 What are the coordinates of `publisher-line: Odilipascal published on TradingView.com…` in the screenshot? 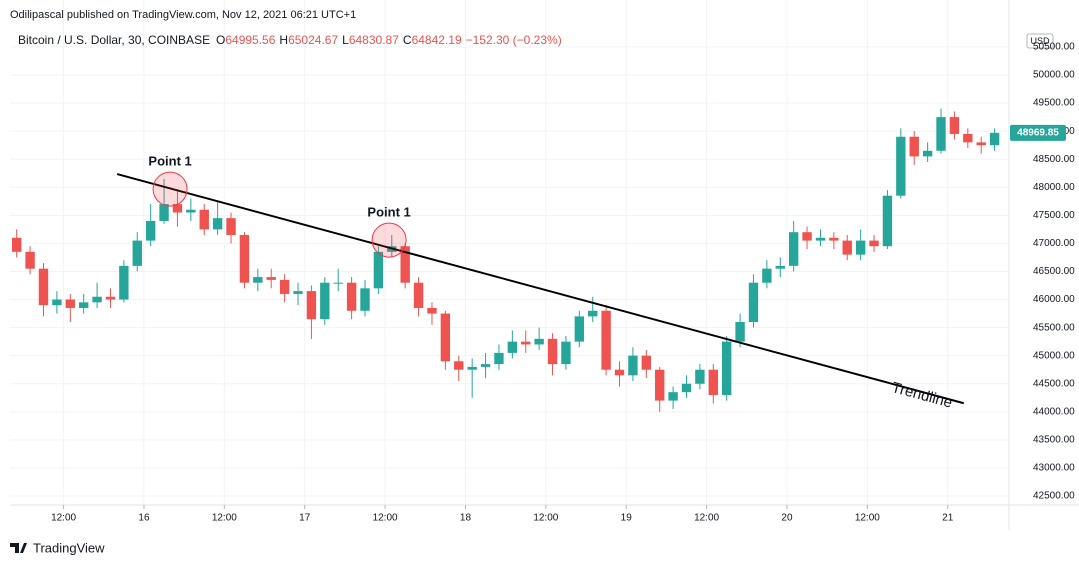 It's located at (183, 15).